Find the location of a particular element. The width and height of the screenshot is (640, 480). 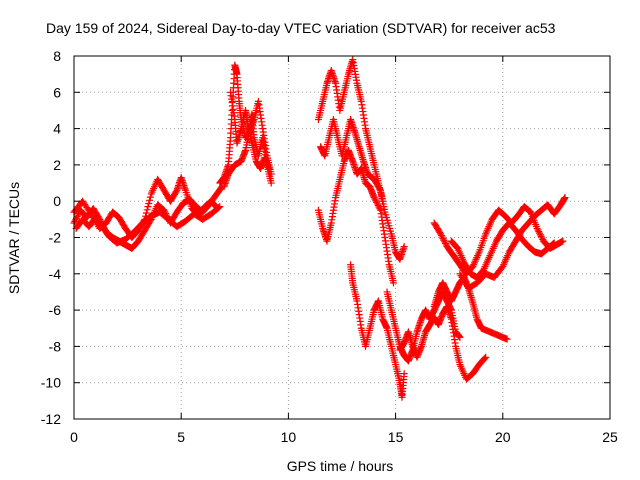

y-tick-label: -4 is located at coordinates (55, 274).